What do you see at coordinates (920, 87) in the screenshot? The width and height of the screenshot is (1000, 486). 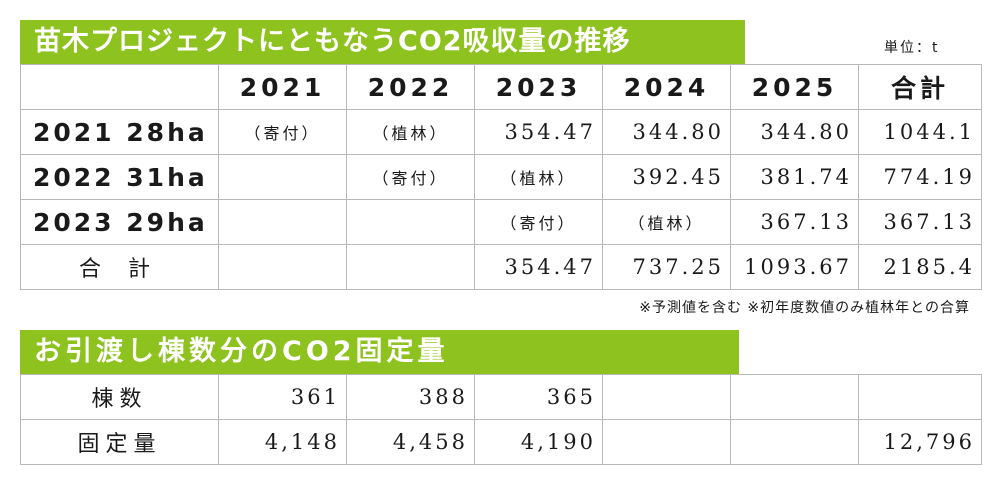 I see `total-header: 合計` at bounding box center [920, 87].